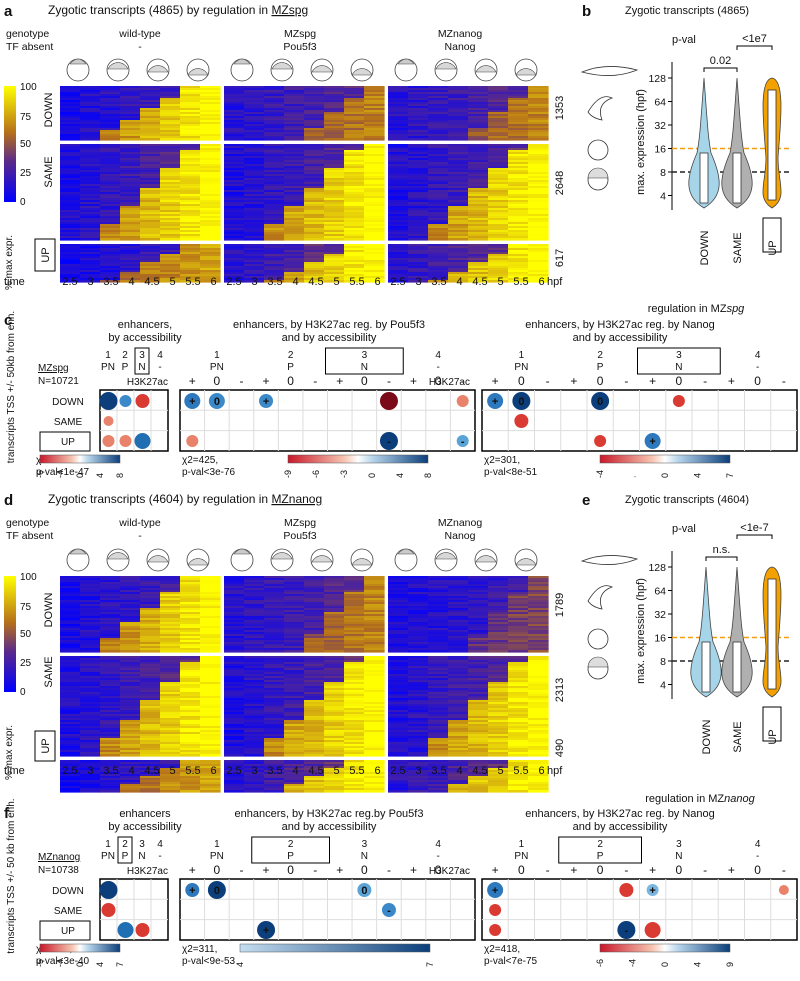 This screenshot has height=981, width=800. Describe the element at coordinates (217, 355) in the screenshot. I see `acc-class-num: 1` at that location.